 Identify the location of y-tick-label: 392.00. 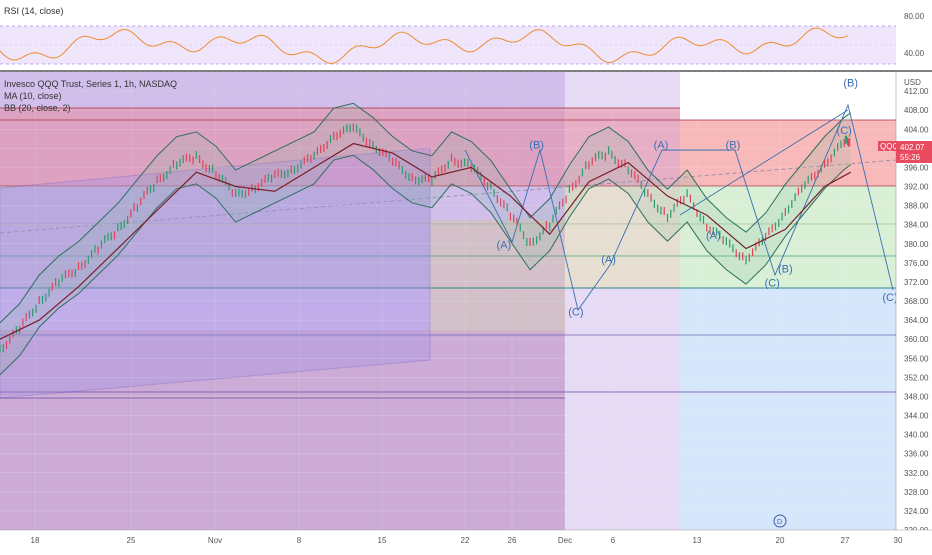
(916, 187).